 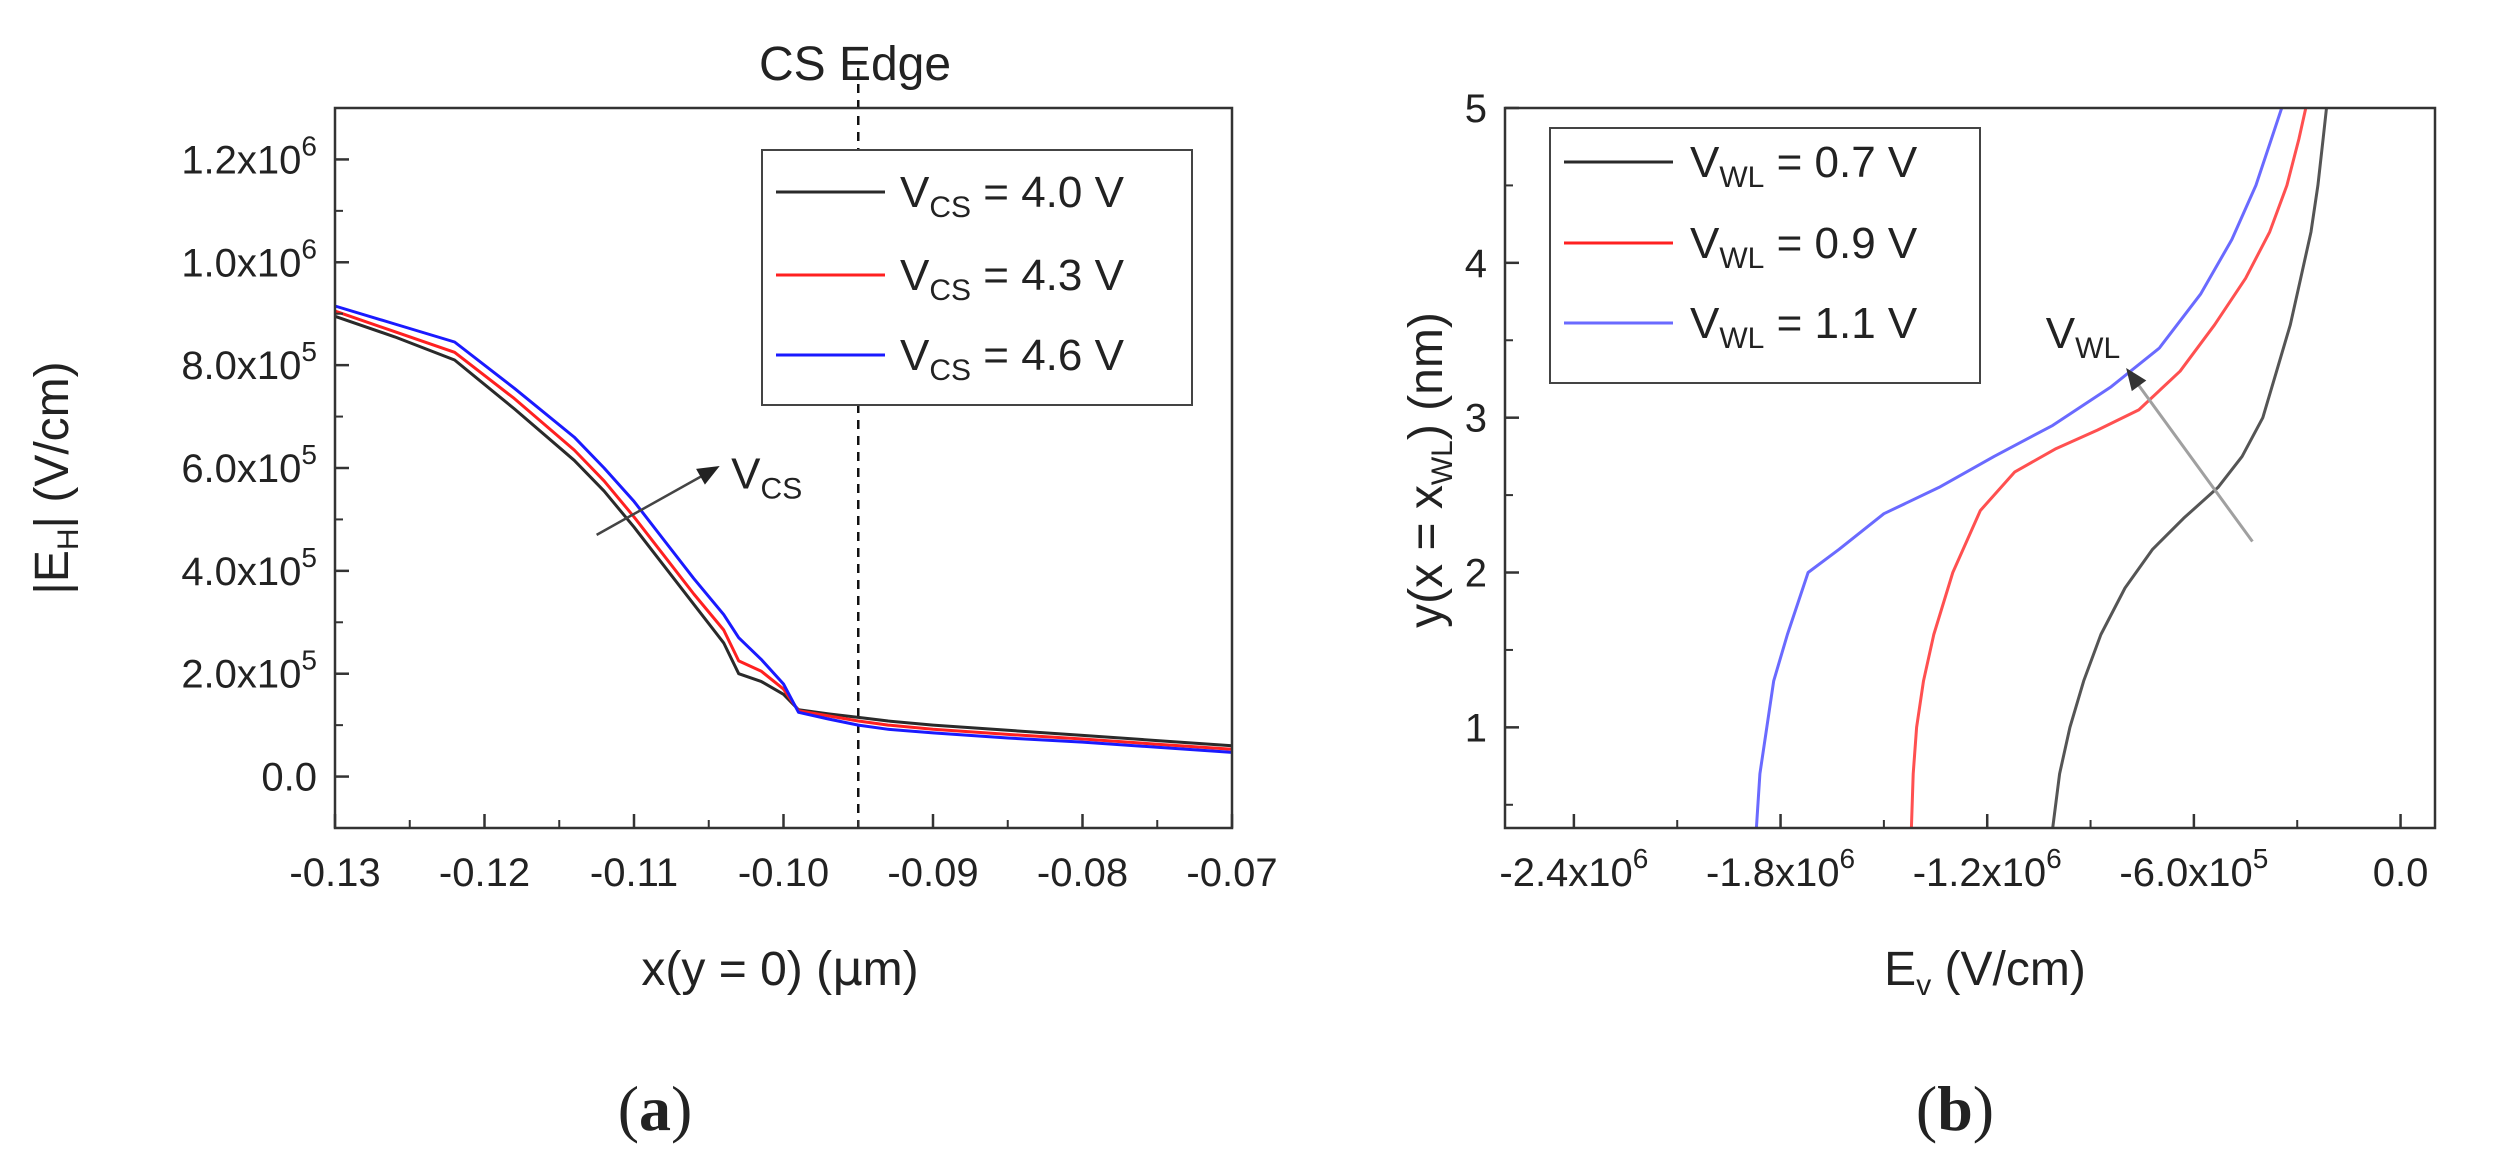 I want to click on svg-text: VCS = 4.3 V, so click(x=1012, y=279).